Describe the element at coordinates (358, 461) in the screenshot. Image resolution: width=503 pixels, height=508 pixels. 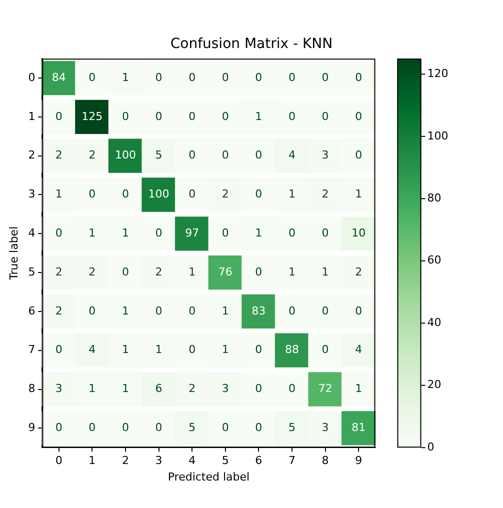
I see `x-tick-label: 9` at that location.